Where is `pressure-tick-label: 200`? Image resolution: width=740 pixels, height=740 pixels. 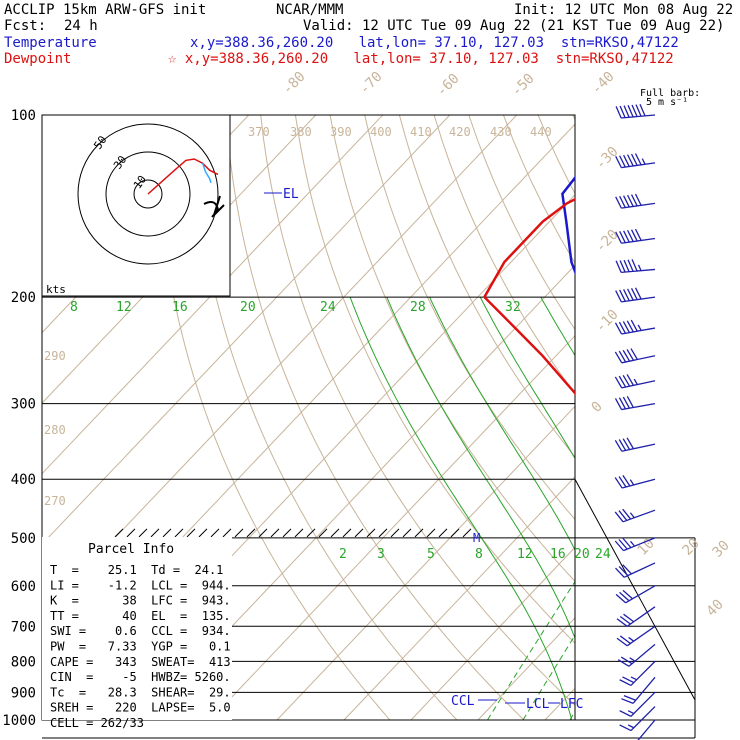 pressure-tick-label: 200 is located at coordinates (23, 298).